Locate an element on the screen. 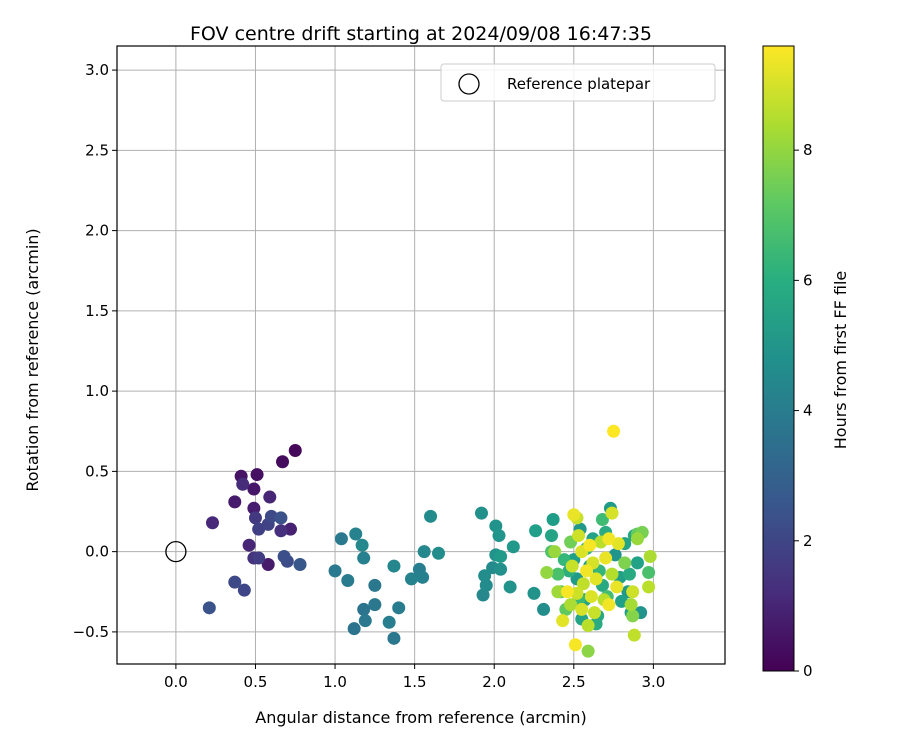 The height and width of the screenshot is (750, 900). colorbar-tick-label: 4 is located at coordinates (808, 411).